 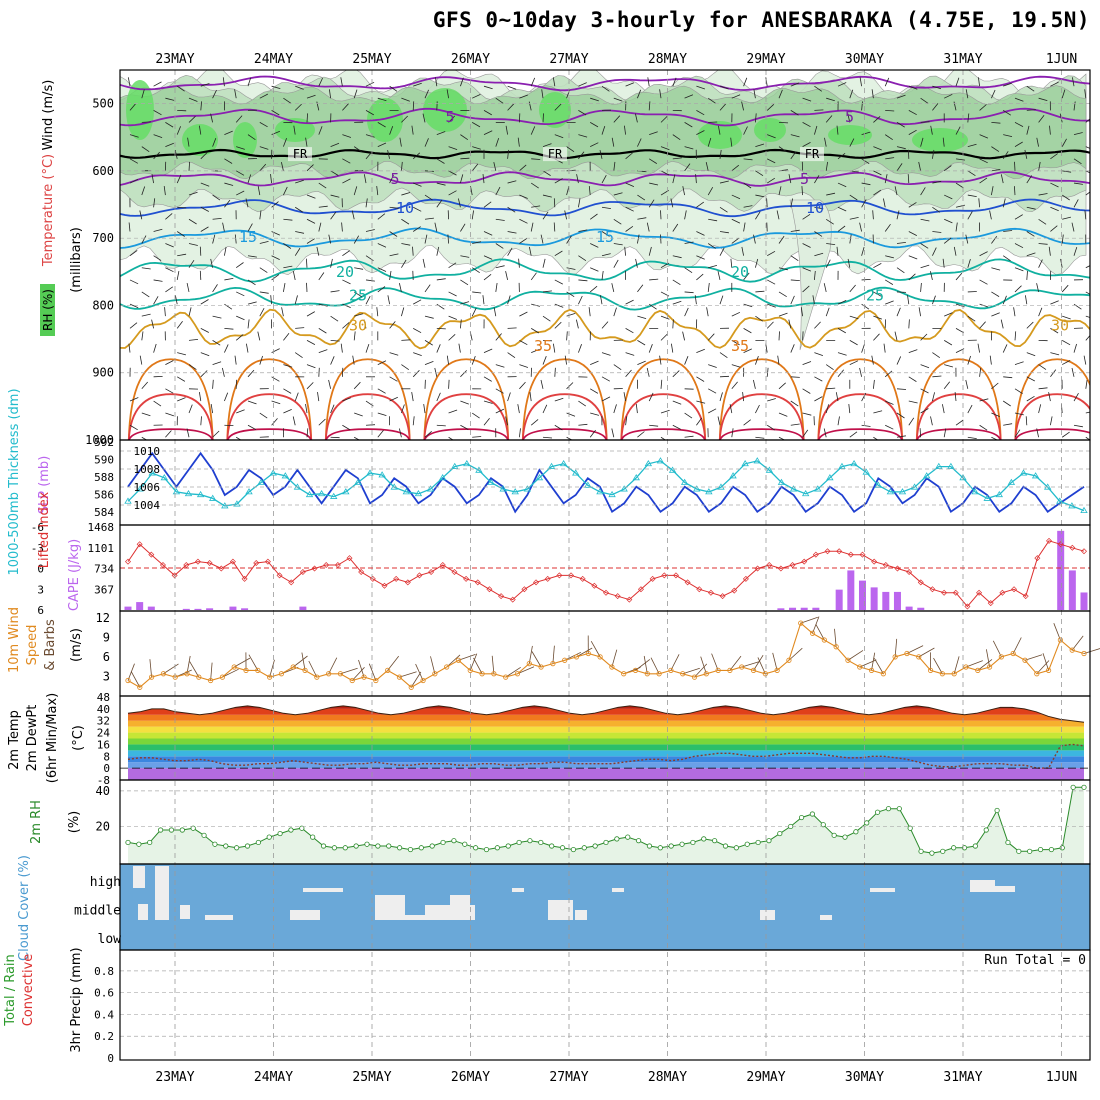 I want to click on slp-tick-label: 1006, so click(x=147, y=487).